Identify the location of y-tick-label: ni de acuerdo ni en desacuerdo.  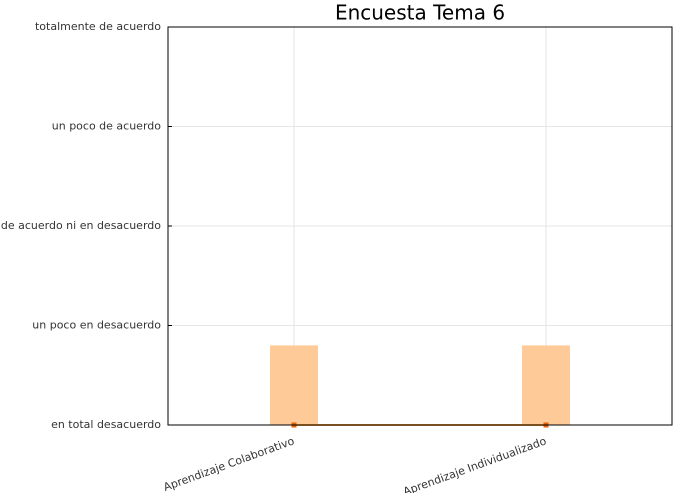
(80, 225).